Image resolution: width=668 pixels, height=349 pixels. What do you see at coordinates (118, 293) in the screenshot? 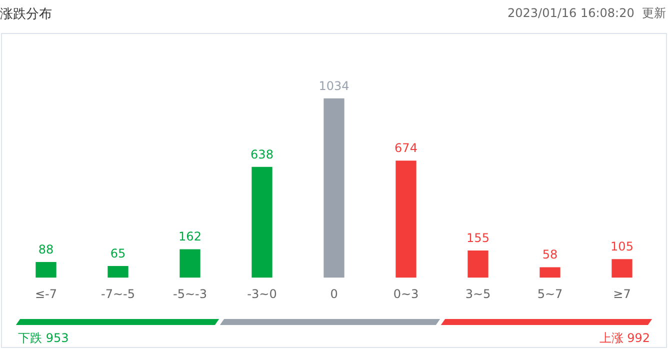
I see `x-tick-label: -7~-5` at bounding box center [118, 293].